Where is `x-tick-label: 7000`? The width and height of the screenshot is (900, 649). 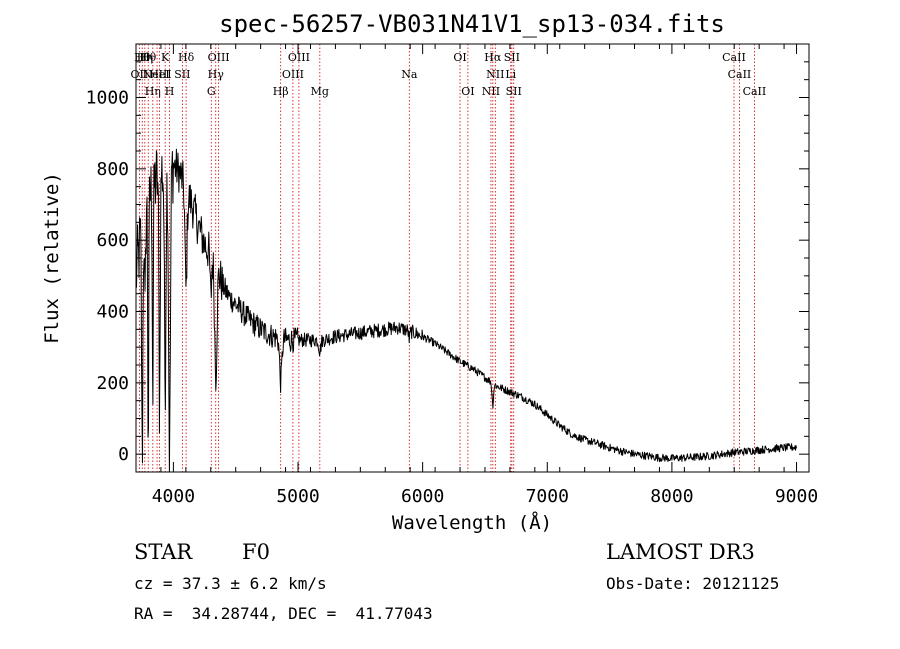 x-tick-label: 7000 is located at coordinates (547, 496).